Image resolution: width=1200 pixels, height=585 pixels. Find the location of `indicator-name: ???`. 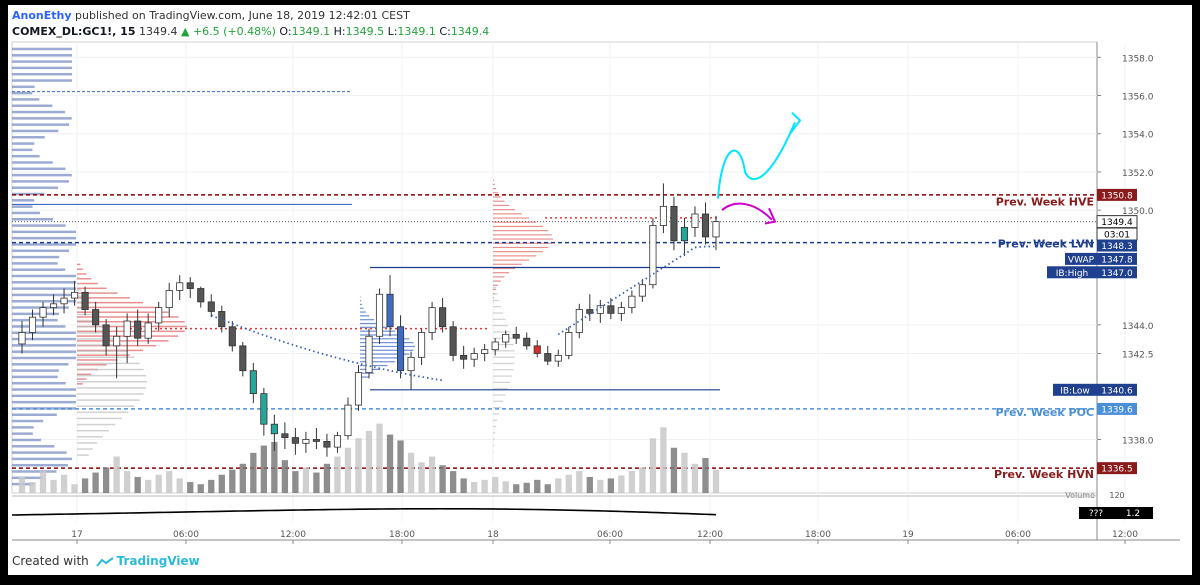

indicator-name: ??? is located at coordinates (1096, 514).